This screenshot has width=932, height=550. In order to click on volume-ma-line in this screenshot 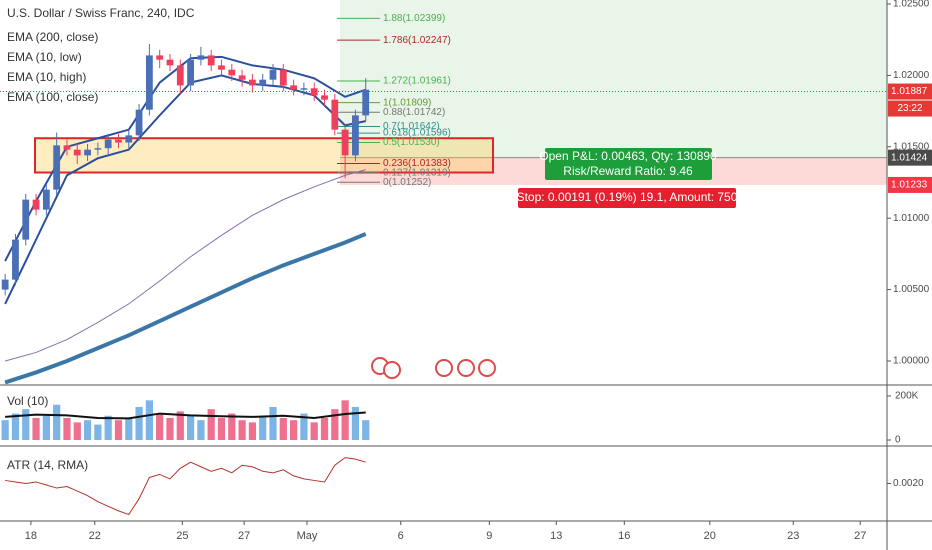, I will do `click(185, 415)`.